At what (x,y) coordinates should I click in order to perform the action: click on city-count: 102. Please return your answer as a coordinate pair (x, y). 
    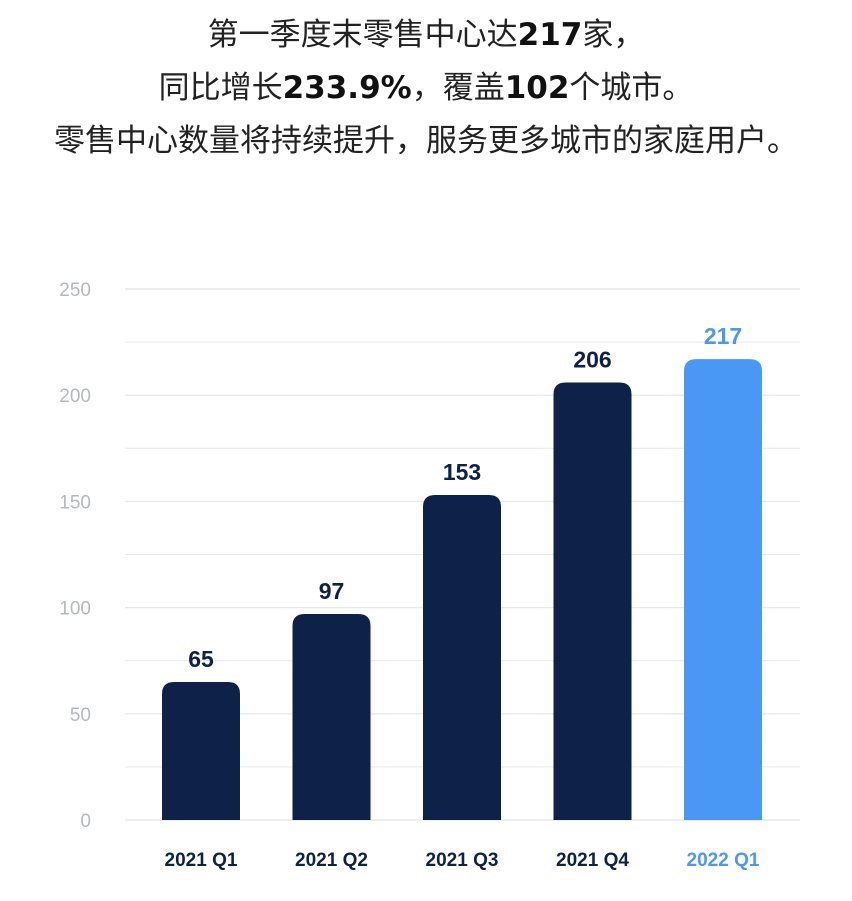
    Looking at the image, I should click on (537, 88).